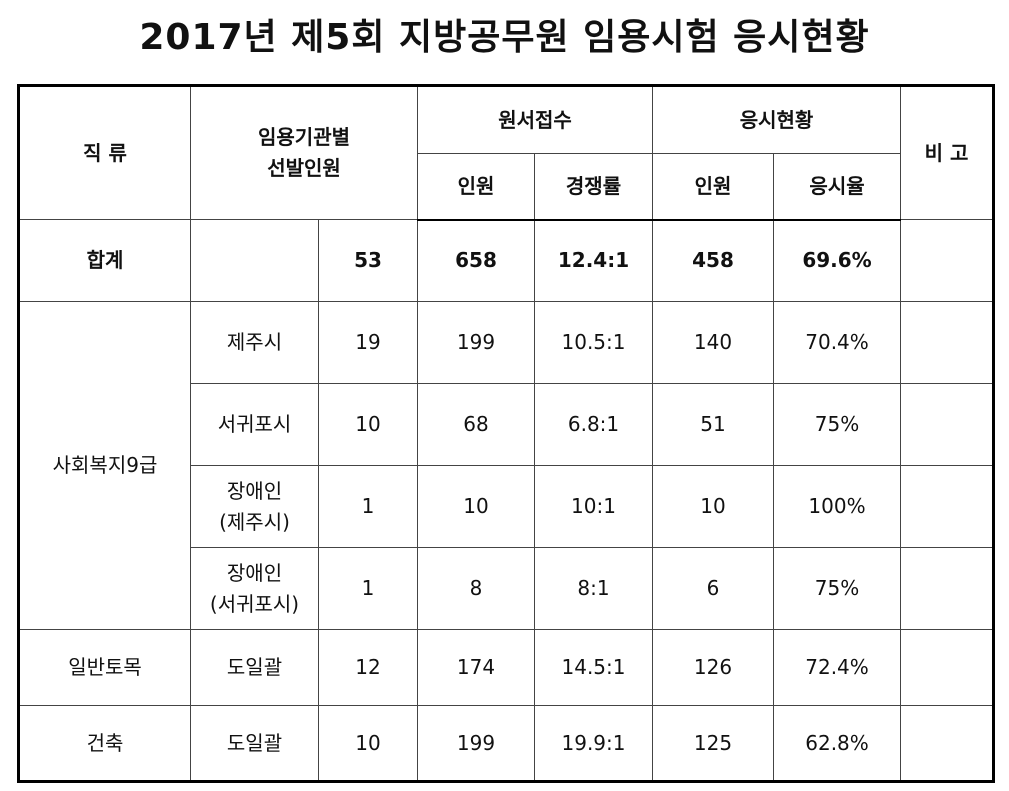  Describe the element at coordinates (476, 260) in the screenshot. I see `total-applicants: 658` at that location.